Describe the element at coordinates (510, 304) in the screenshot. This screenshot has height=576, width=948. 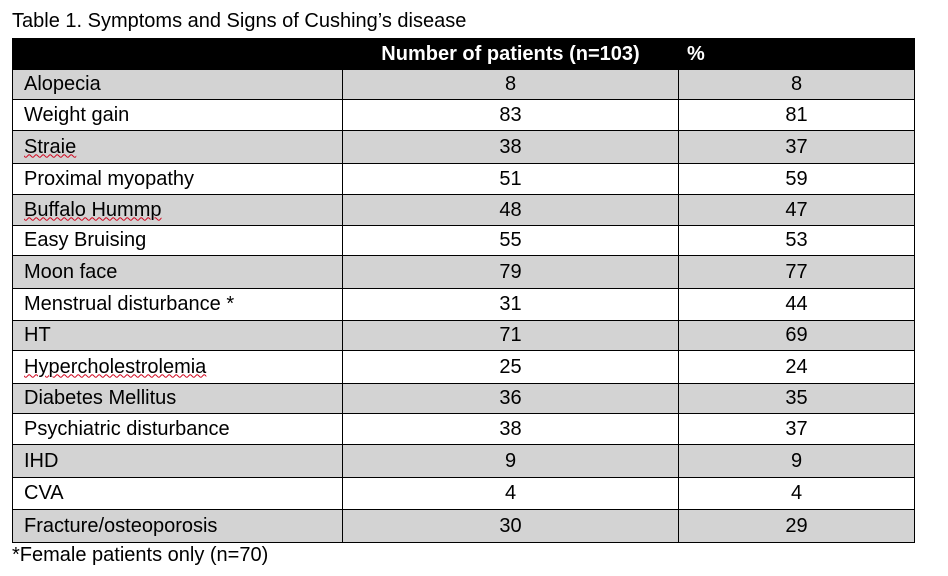
I see `patient-count-cell: 31` at that location.